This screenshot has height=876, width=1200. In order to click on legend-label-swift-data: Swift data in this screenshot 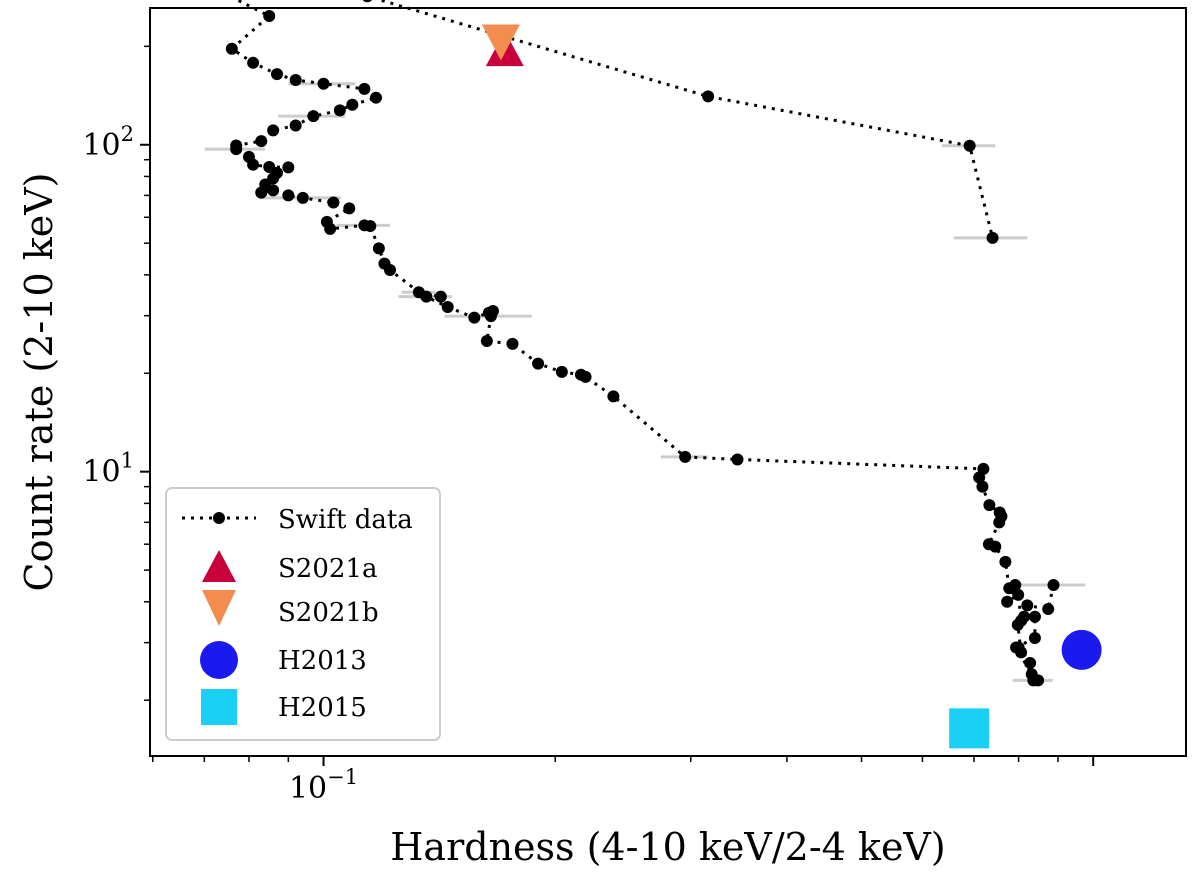, I will do `click(345, 520)`.